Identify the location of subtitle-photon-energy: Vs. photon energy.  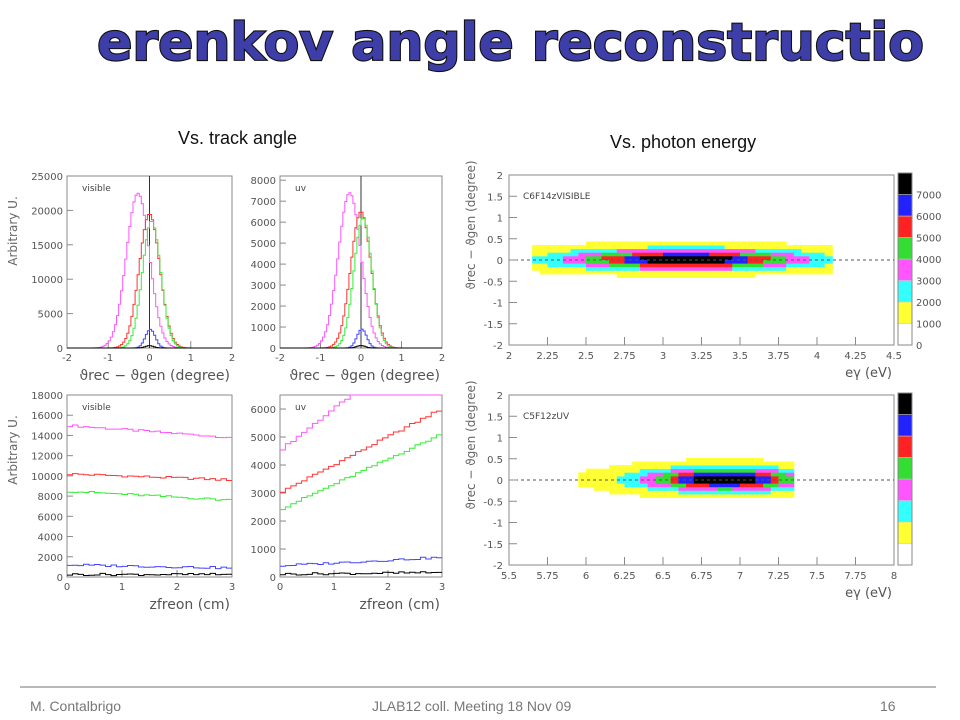
(683, 142).